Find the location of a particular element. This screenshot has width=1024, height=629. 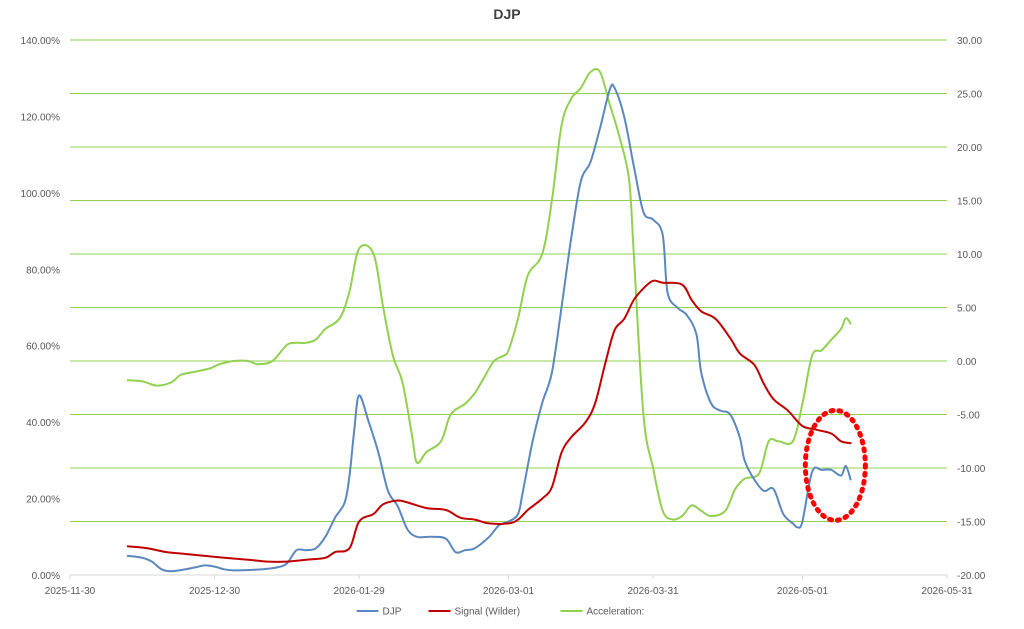

y-left-tick-label: 100.00% is located at coordinates (41, 194).